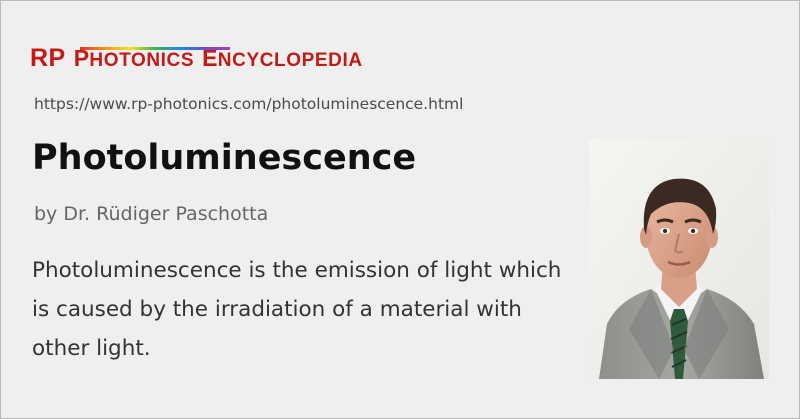 This screenshot has height=419, width=800. What do you see at coordinates (48, 58) in the screenshot?
I see `logo-rp: RP` at bounding box center [48, 58].